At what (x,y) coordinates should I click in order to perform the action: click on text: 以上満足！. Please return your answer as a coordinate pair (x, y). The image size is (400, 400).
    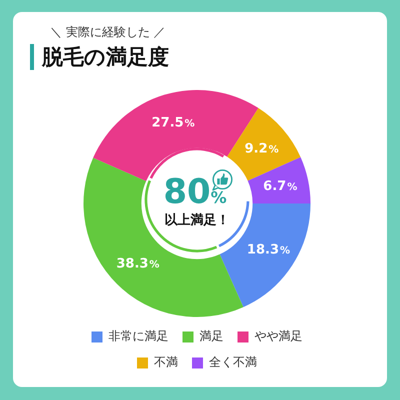
    Looking at the image, I should click on (197, 221).